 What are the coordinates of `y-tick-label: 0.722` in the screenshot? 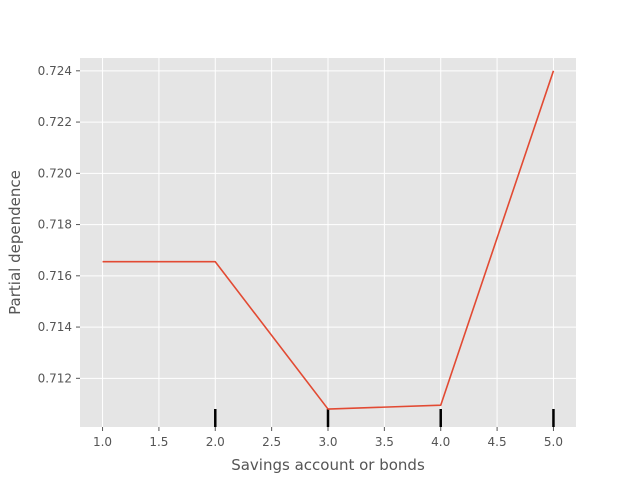 It's located at (55, 122).